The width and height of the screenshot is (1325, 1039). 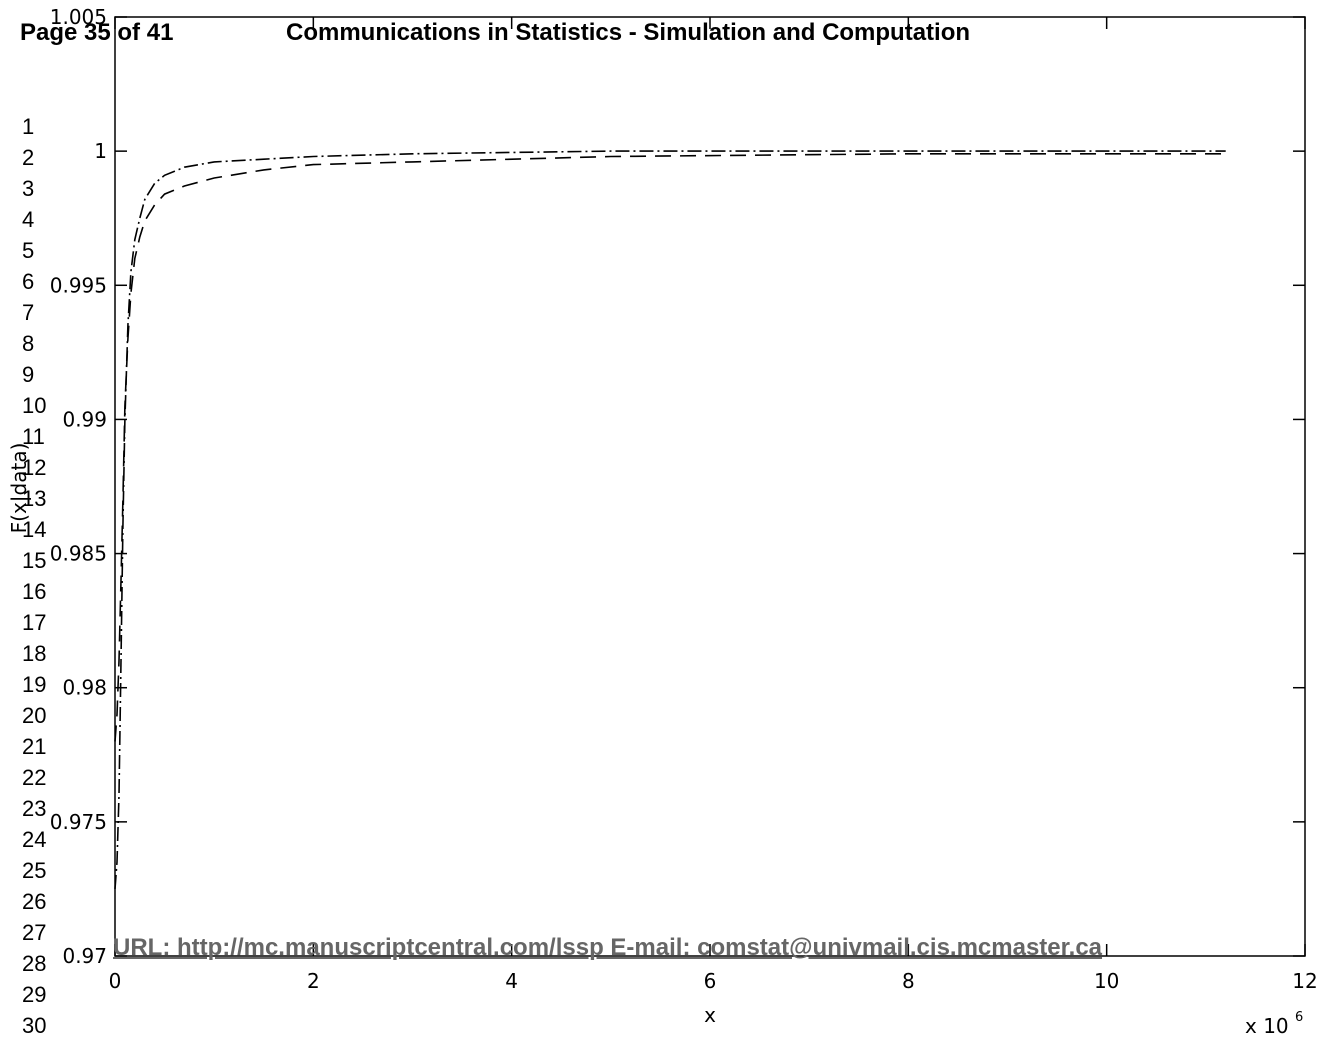 What do you see at coordinates (1267, 1025) in the screenshot?
I see `x-axis-multiplier-base: x 10` at bounding box center [1267, 1025].